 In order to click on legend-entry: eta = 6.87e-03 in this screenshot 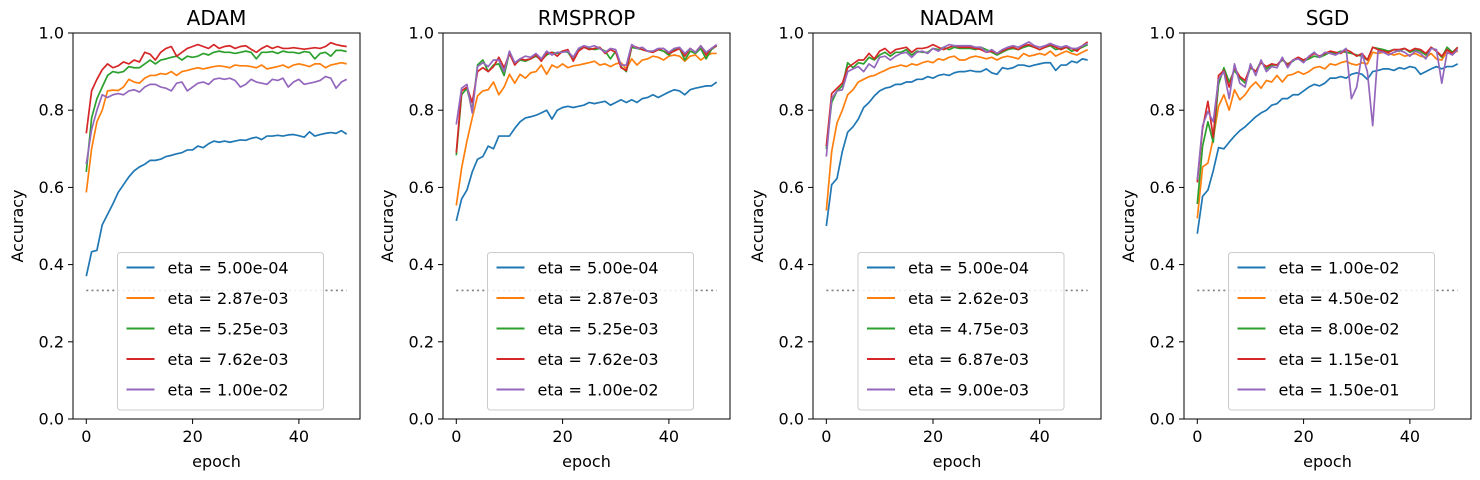, I will do `click(968, 359)`.